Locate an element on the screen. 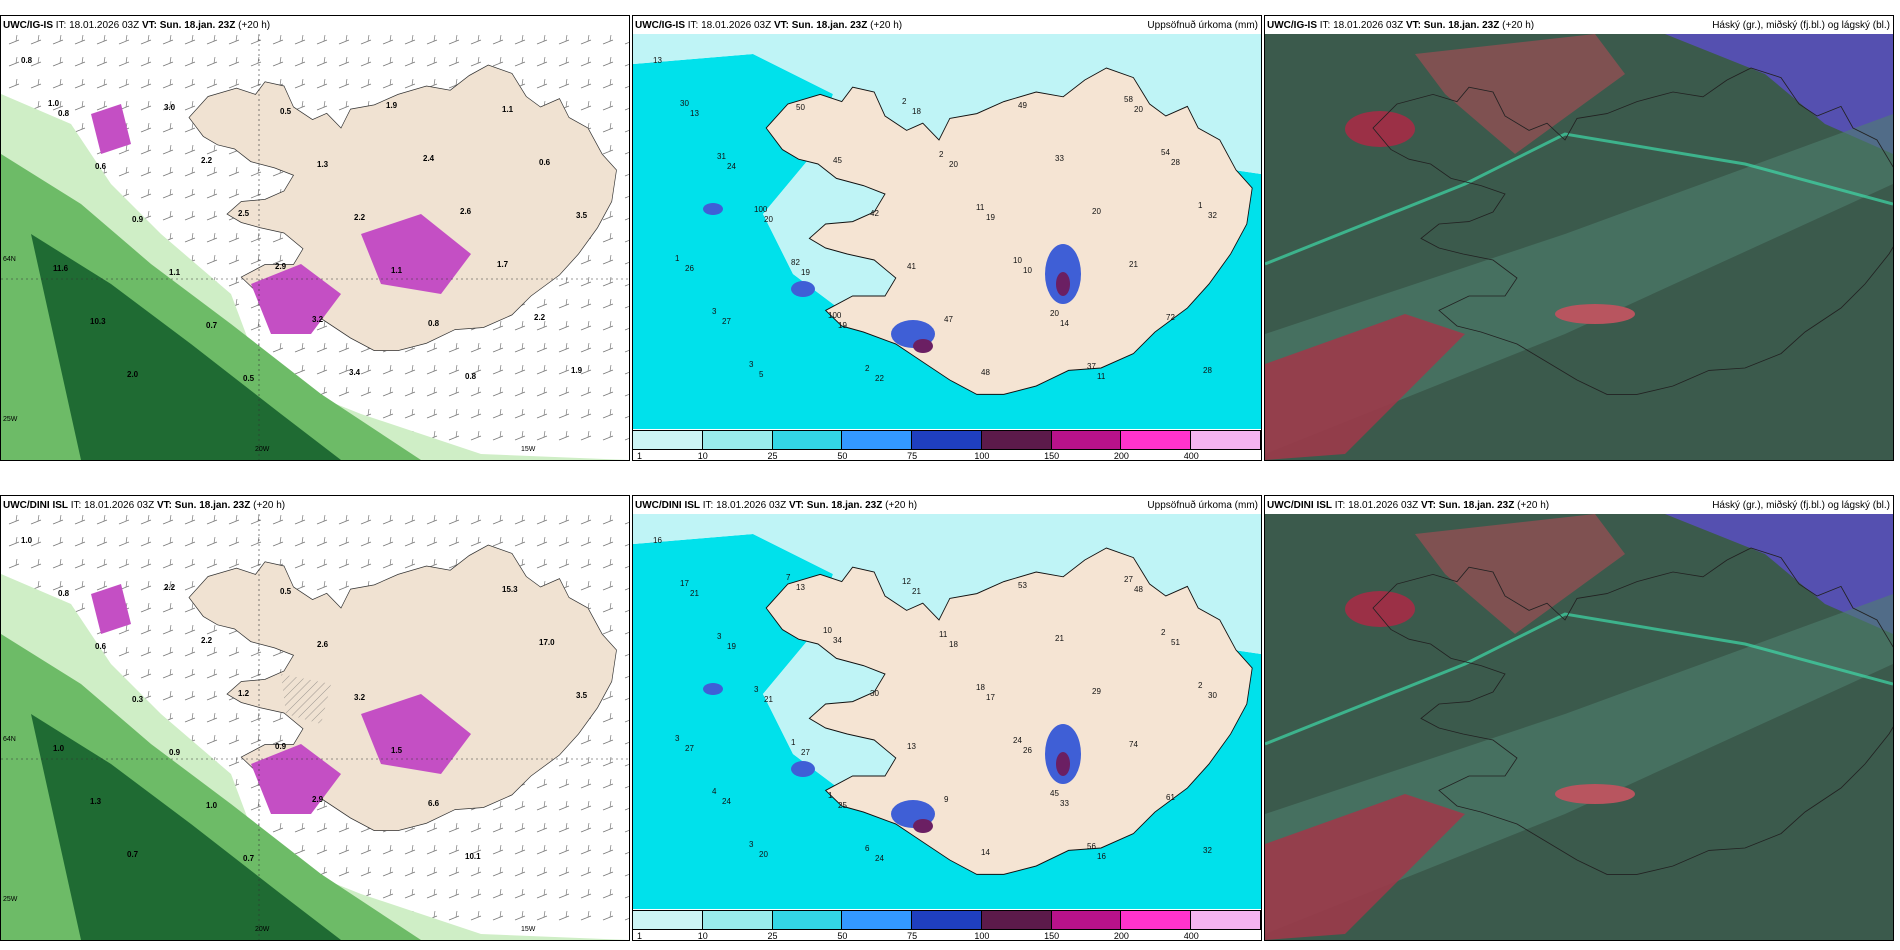  meteogram-value: 3.0 is located at coordinates (170, 107).